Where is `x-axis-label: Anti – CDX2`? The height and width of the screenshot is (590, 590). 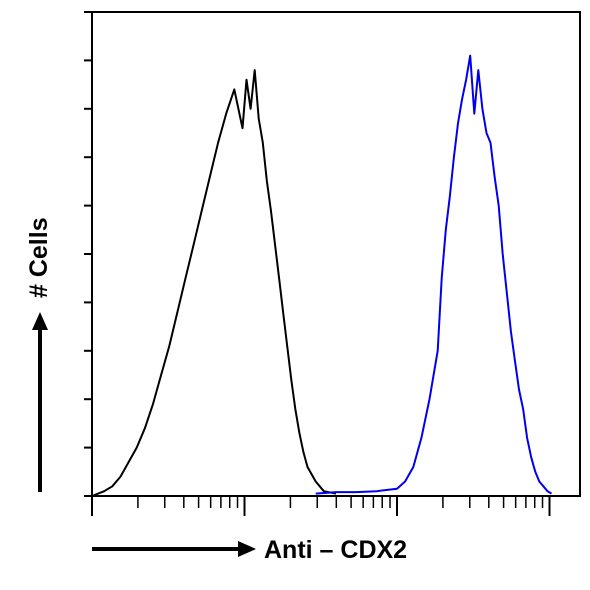 x-axis-label: Anti – CDX2 is located at coordinates (335, 550).